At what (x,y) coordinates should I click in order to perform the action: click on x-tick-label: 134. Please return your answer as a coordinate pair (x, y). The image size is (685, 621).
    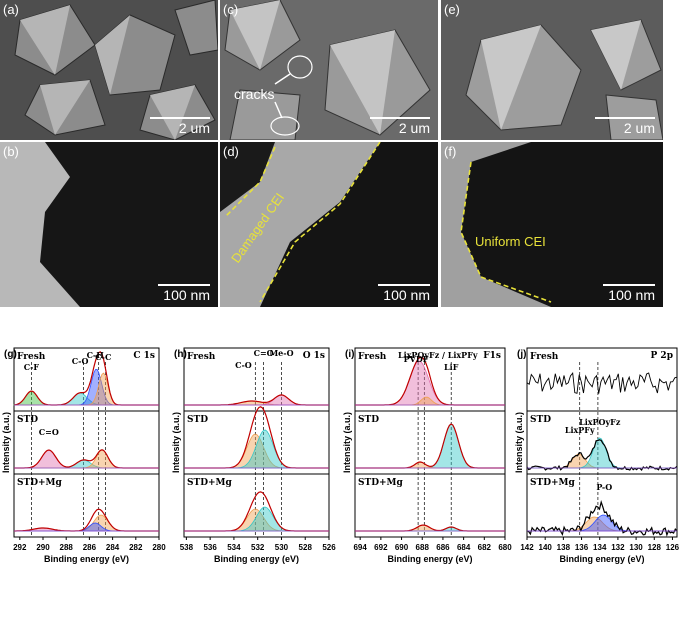
    Looking at the image, I should click on (600, 547).